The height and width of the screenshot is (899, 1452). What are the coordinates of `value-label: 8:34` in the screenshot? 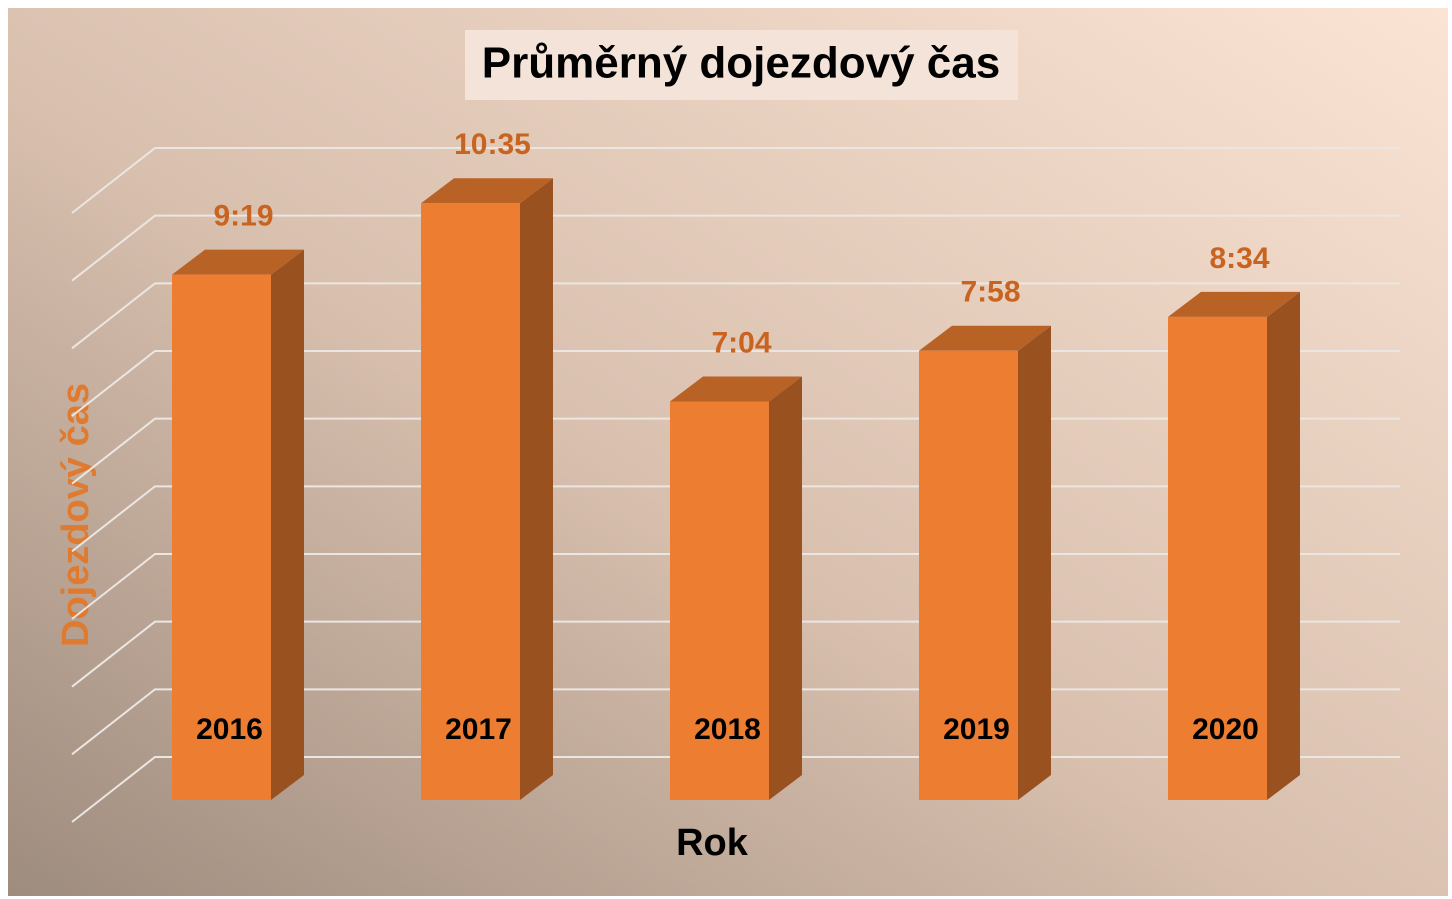 It's located at (1239, 258).